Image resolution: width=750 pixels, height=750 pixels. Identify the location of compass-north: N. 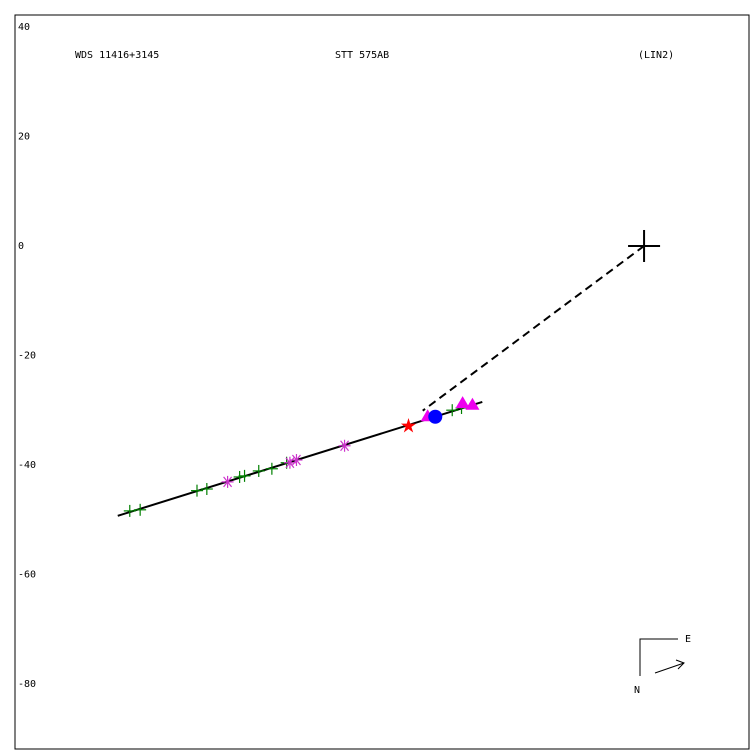
(637, 690).